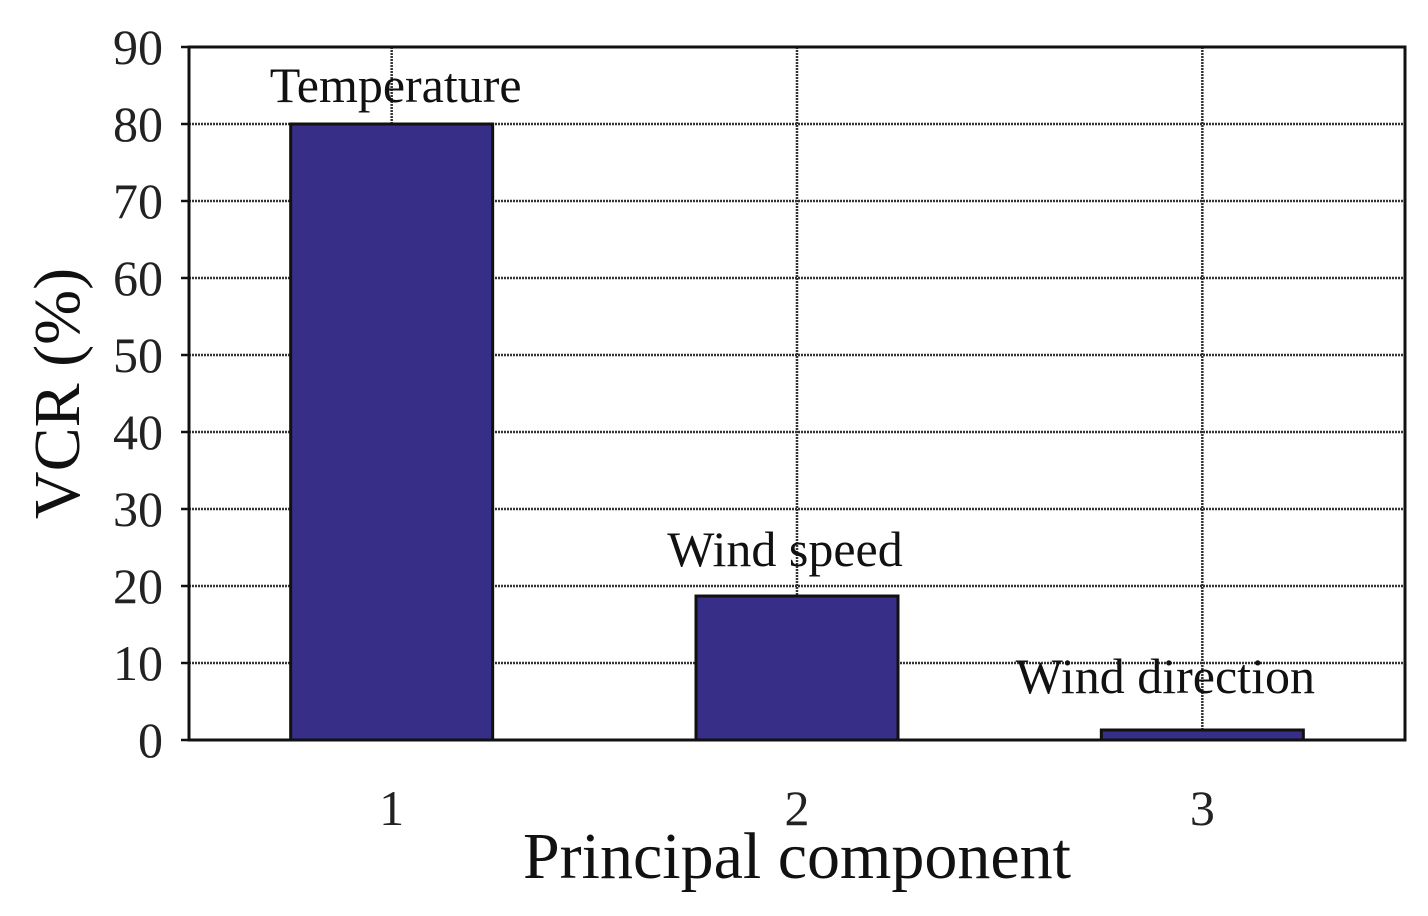 Image resolution: width=1428 pixels, height=916 pixels. What do you see at coordinates (138, 586) in the screenshot?
I see `y-tick-label: 20` at bounding box center [138, 586].